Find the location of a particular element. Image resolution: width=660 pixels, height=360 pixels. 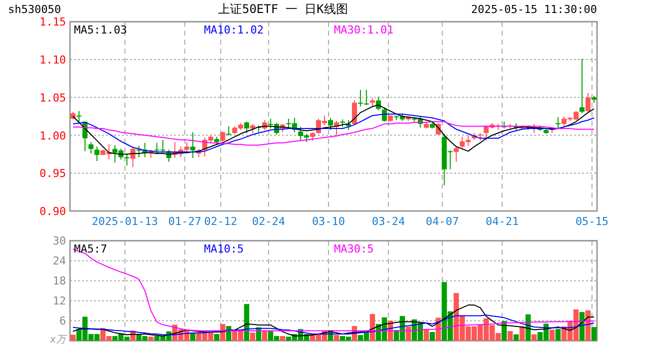

x-tick-label: 01-27 is located at coordinates (185, 221).